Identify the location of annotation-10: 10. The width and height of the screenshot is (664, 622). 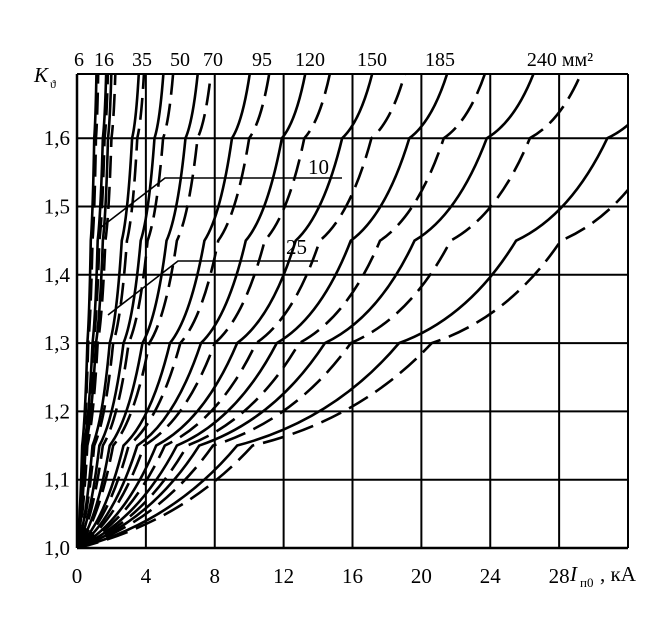
(318, 167).